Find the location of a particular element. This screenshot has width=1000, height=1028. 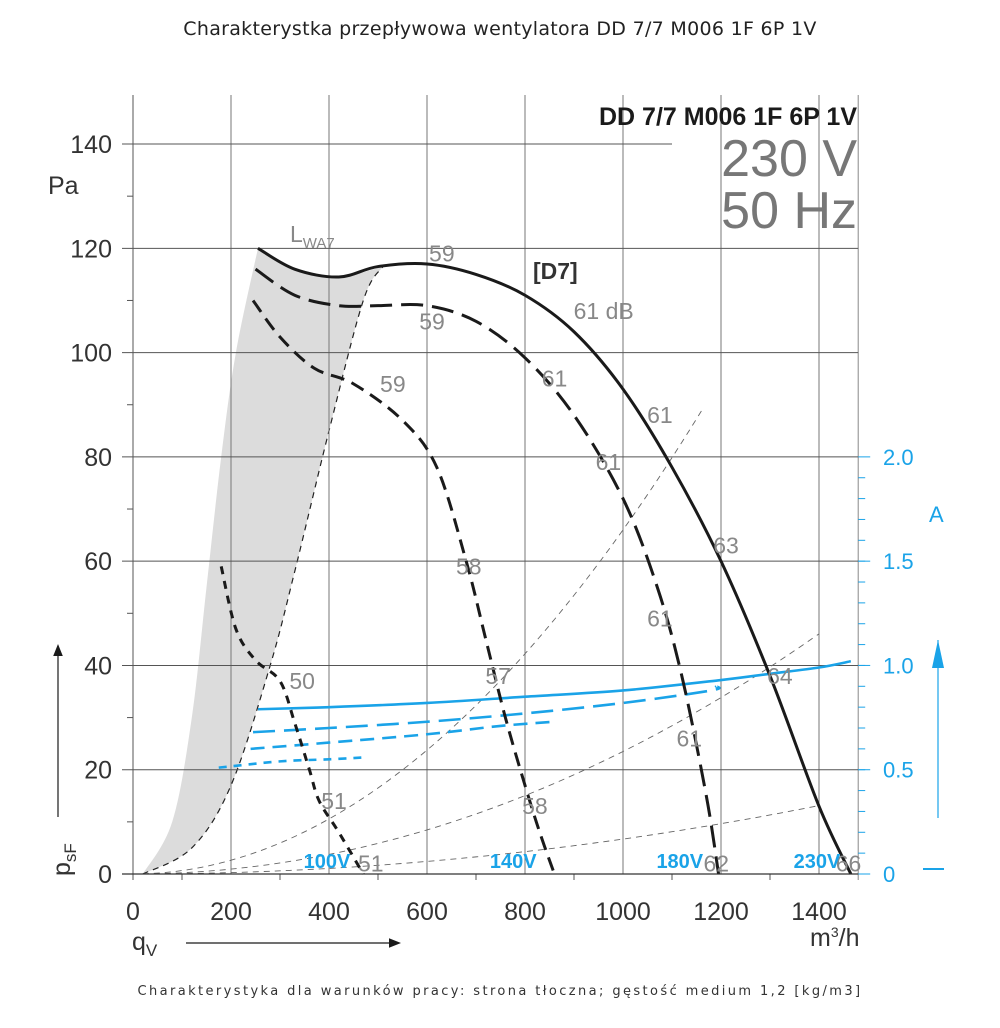

y2-tick-label: 0.5 is located at coordinates (898, 770).